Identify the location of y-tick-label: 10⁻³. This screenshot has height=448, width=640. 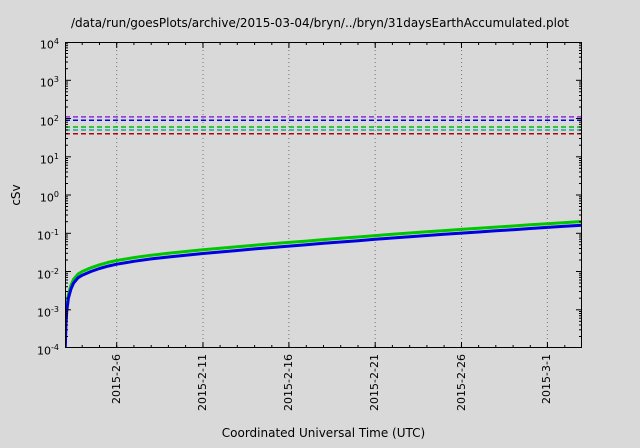
(48, 312).